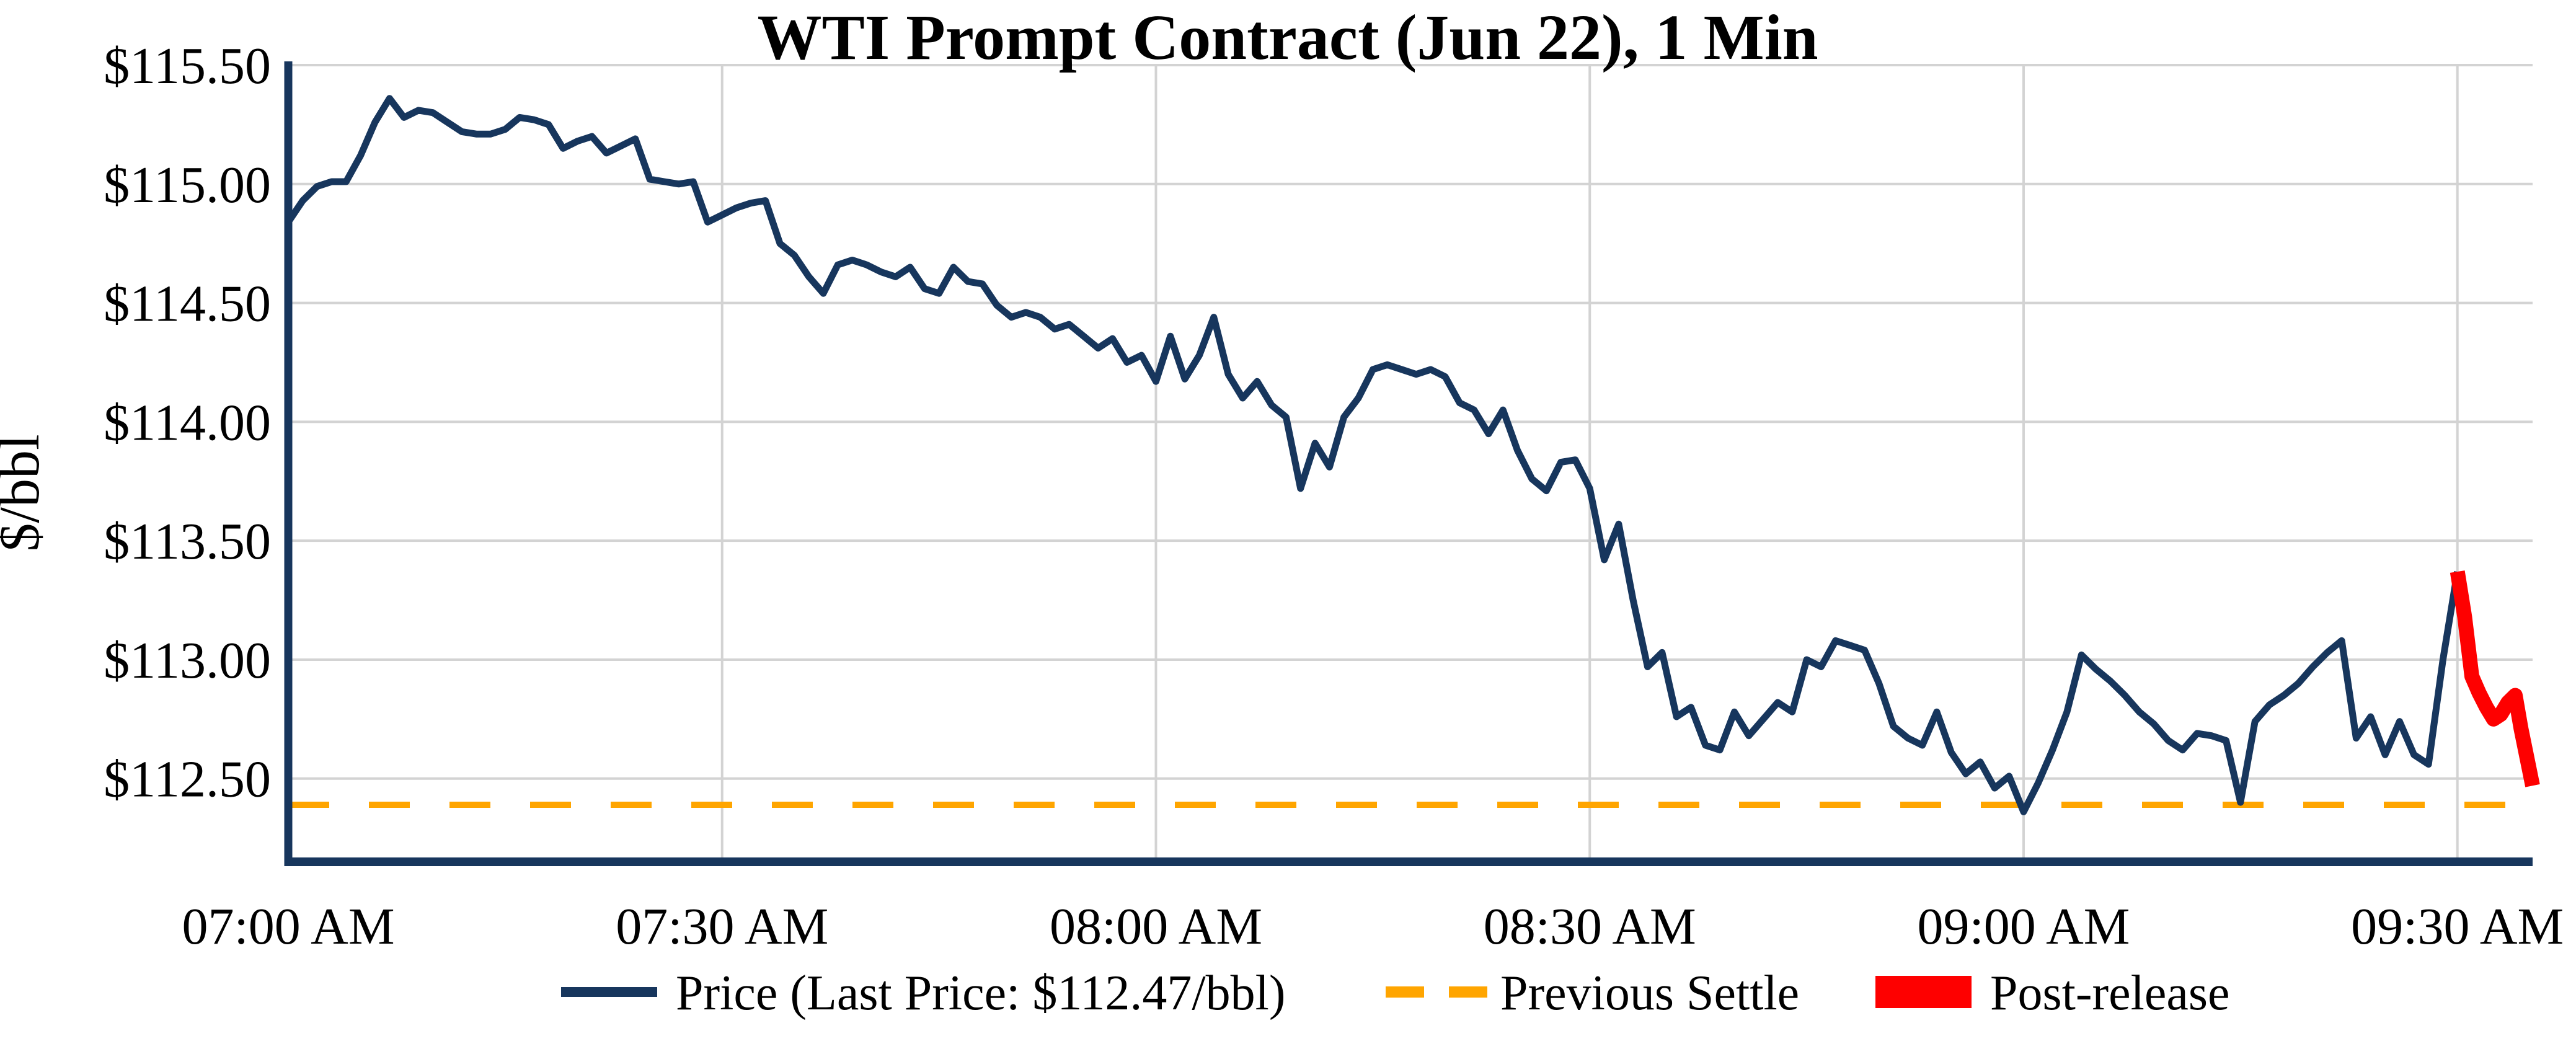 This screenshot has height=1054, width=2576. What do you see at coordinates (1590, 926) in the screenshot?
I see `x-tick-label: 08:30 AM` at bounding box center [1590, 926].